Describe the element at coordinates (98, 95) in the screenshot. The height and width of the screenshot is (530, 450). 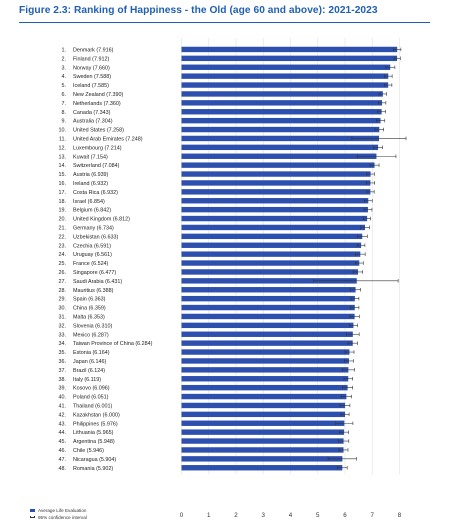
I see `country-label: New Zealand (7.390)` at that location.